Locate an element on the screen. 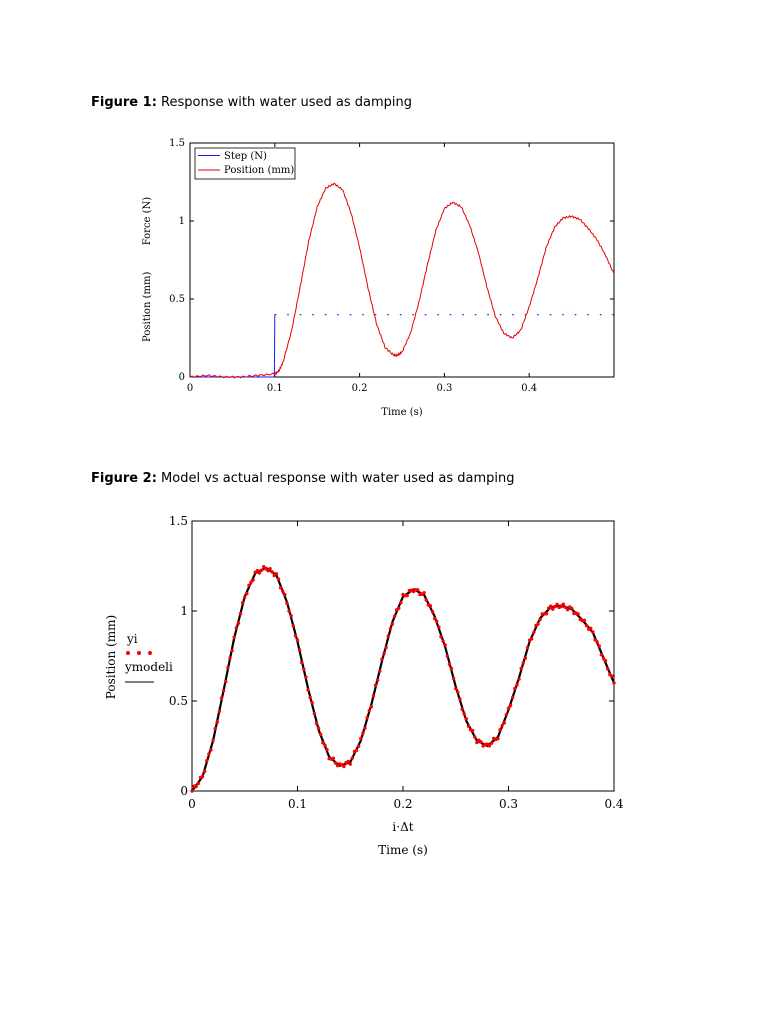 The image size is (768, 1024). data-points-group is located at coordinates (403, 679).